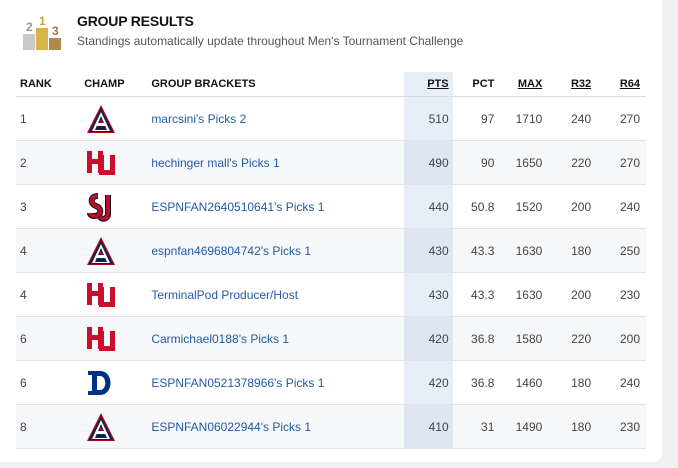 The width and height of the screenshot is (678, 468). Describe the element at coordinates (475, 118) in the screenshot. I see `pct-cell: 97` at that location.